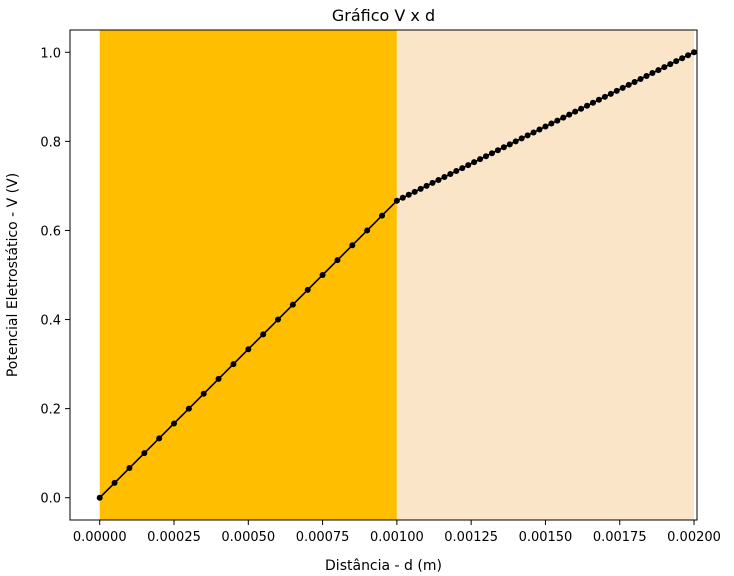 The image size is (734, 576). Describe the element at coordinates (55, 276) in the screenshot. I see `y-axis-ticks: 0.0 0.2 0.4 0.6 0.8 1.0` at that location.